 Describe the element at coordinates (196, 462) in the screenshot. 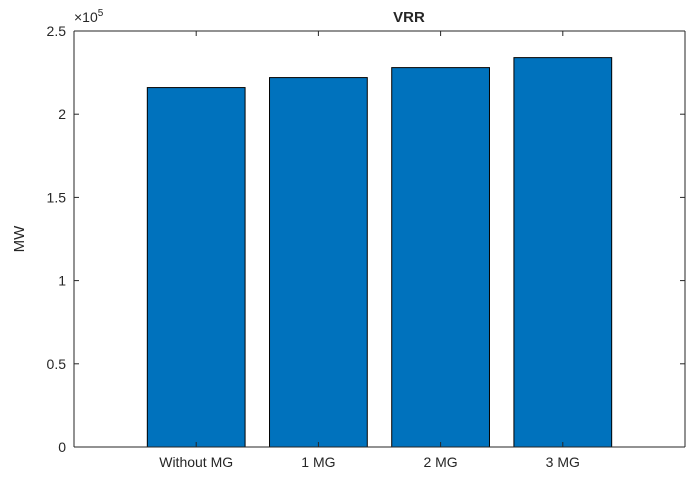

I see `x-tick-label: Without MG` at that location.